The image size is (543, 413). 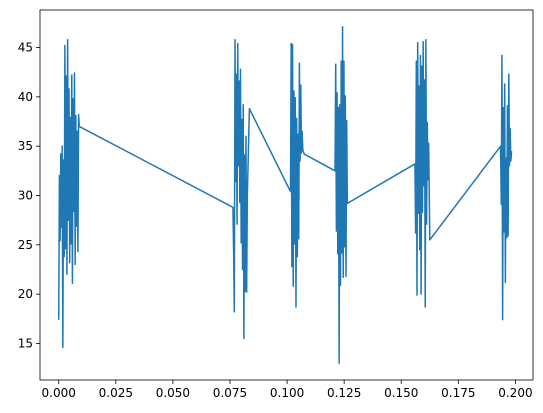 What do you see at coordinates (25, 245) in the screenshot?
I see `y-tick-label: 25` at bounding box center [25, 245].